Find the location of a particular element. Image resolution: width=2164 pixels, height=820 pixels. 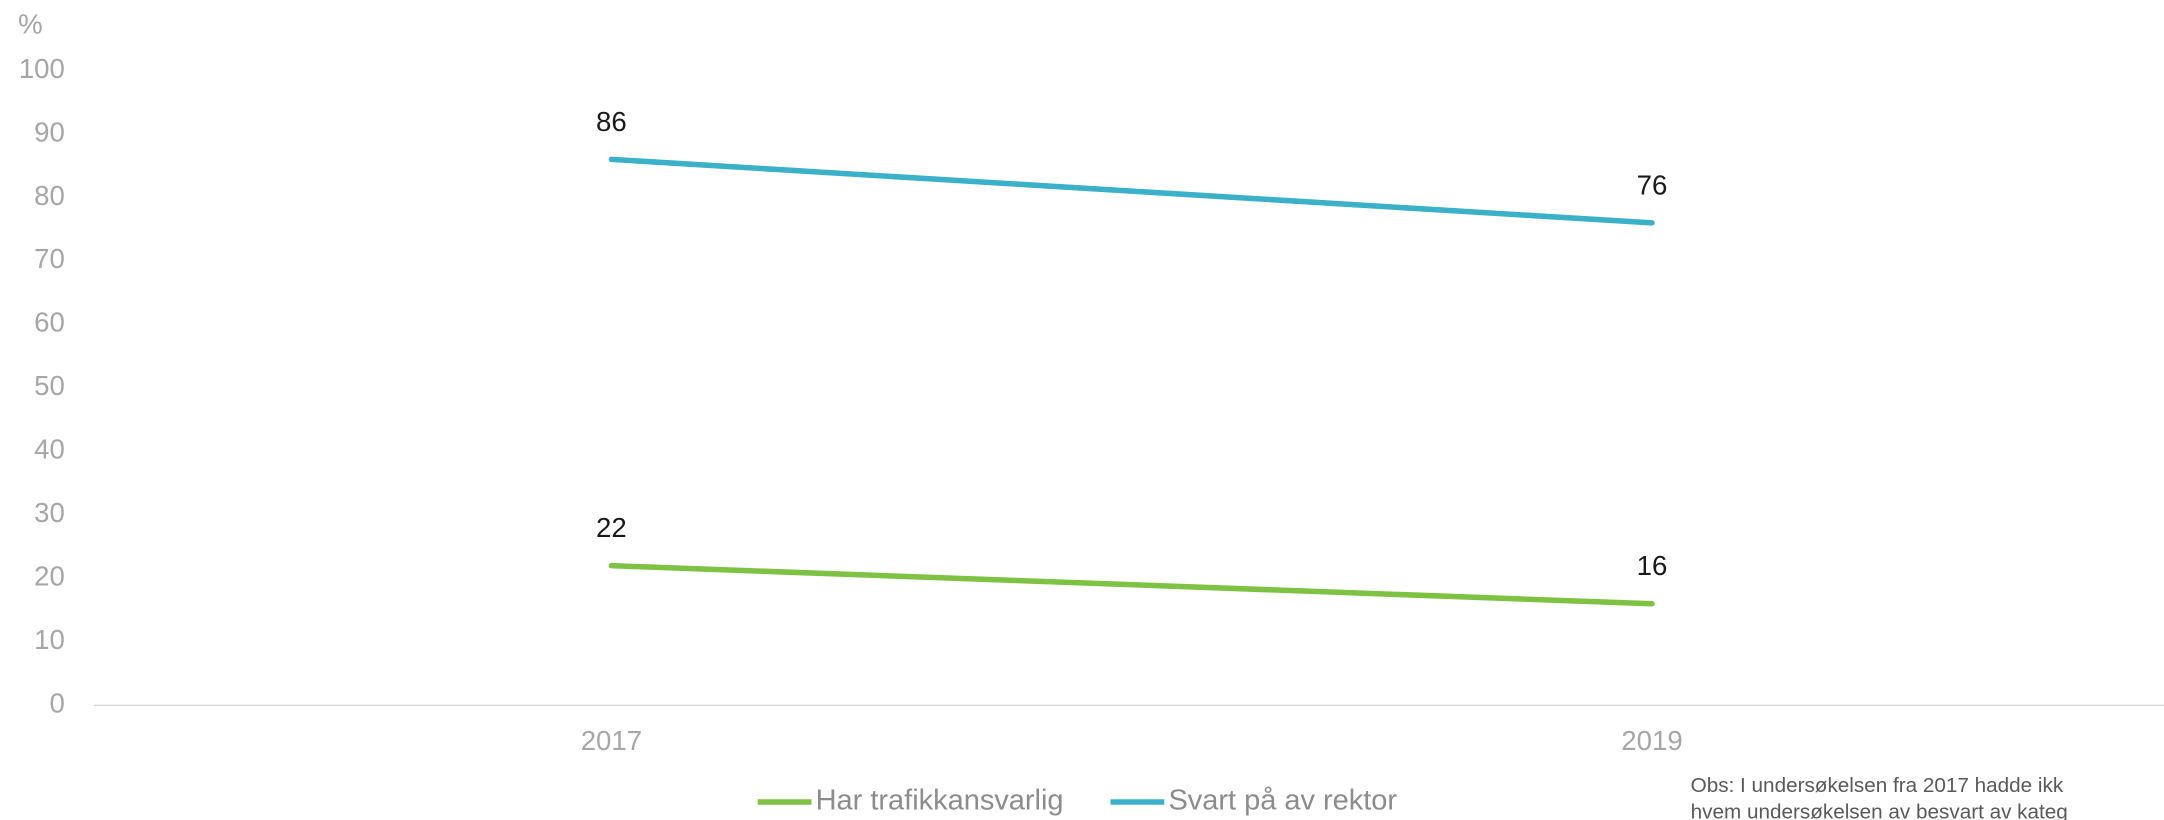

y-tick-label: 60 is located at coordinates (49, 322).